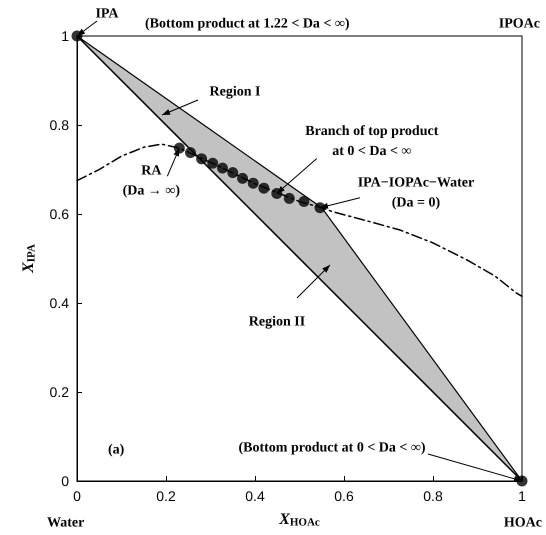  What do you see at coordinates (60, 125) in the screenshot?
I see `y-tick-label: 0.8` at bounding box center [60, 125].